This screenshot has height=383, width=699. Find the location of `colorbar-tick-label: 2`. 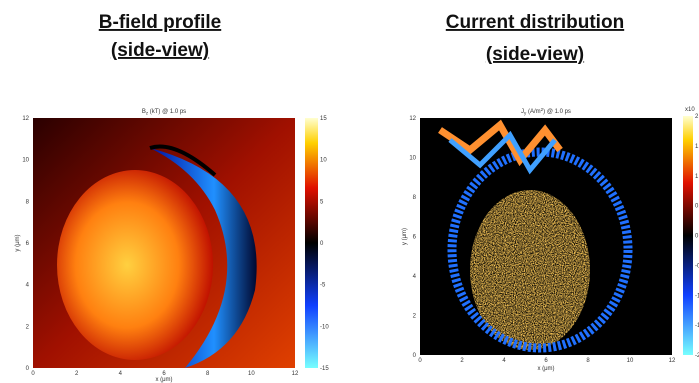

colorbar-tick-label: 2 is located at coordinates (697, 117).